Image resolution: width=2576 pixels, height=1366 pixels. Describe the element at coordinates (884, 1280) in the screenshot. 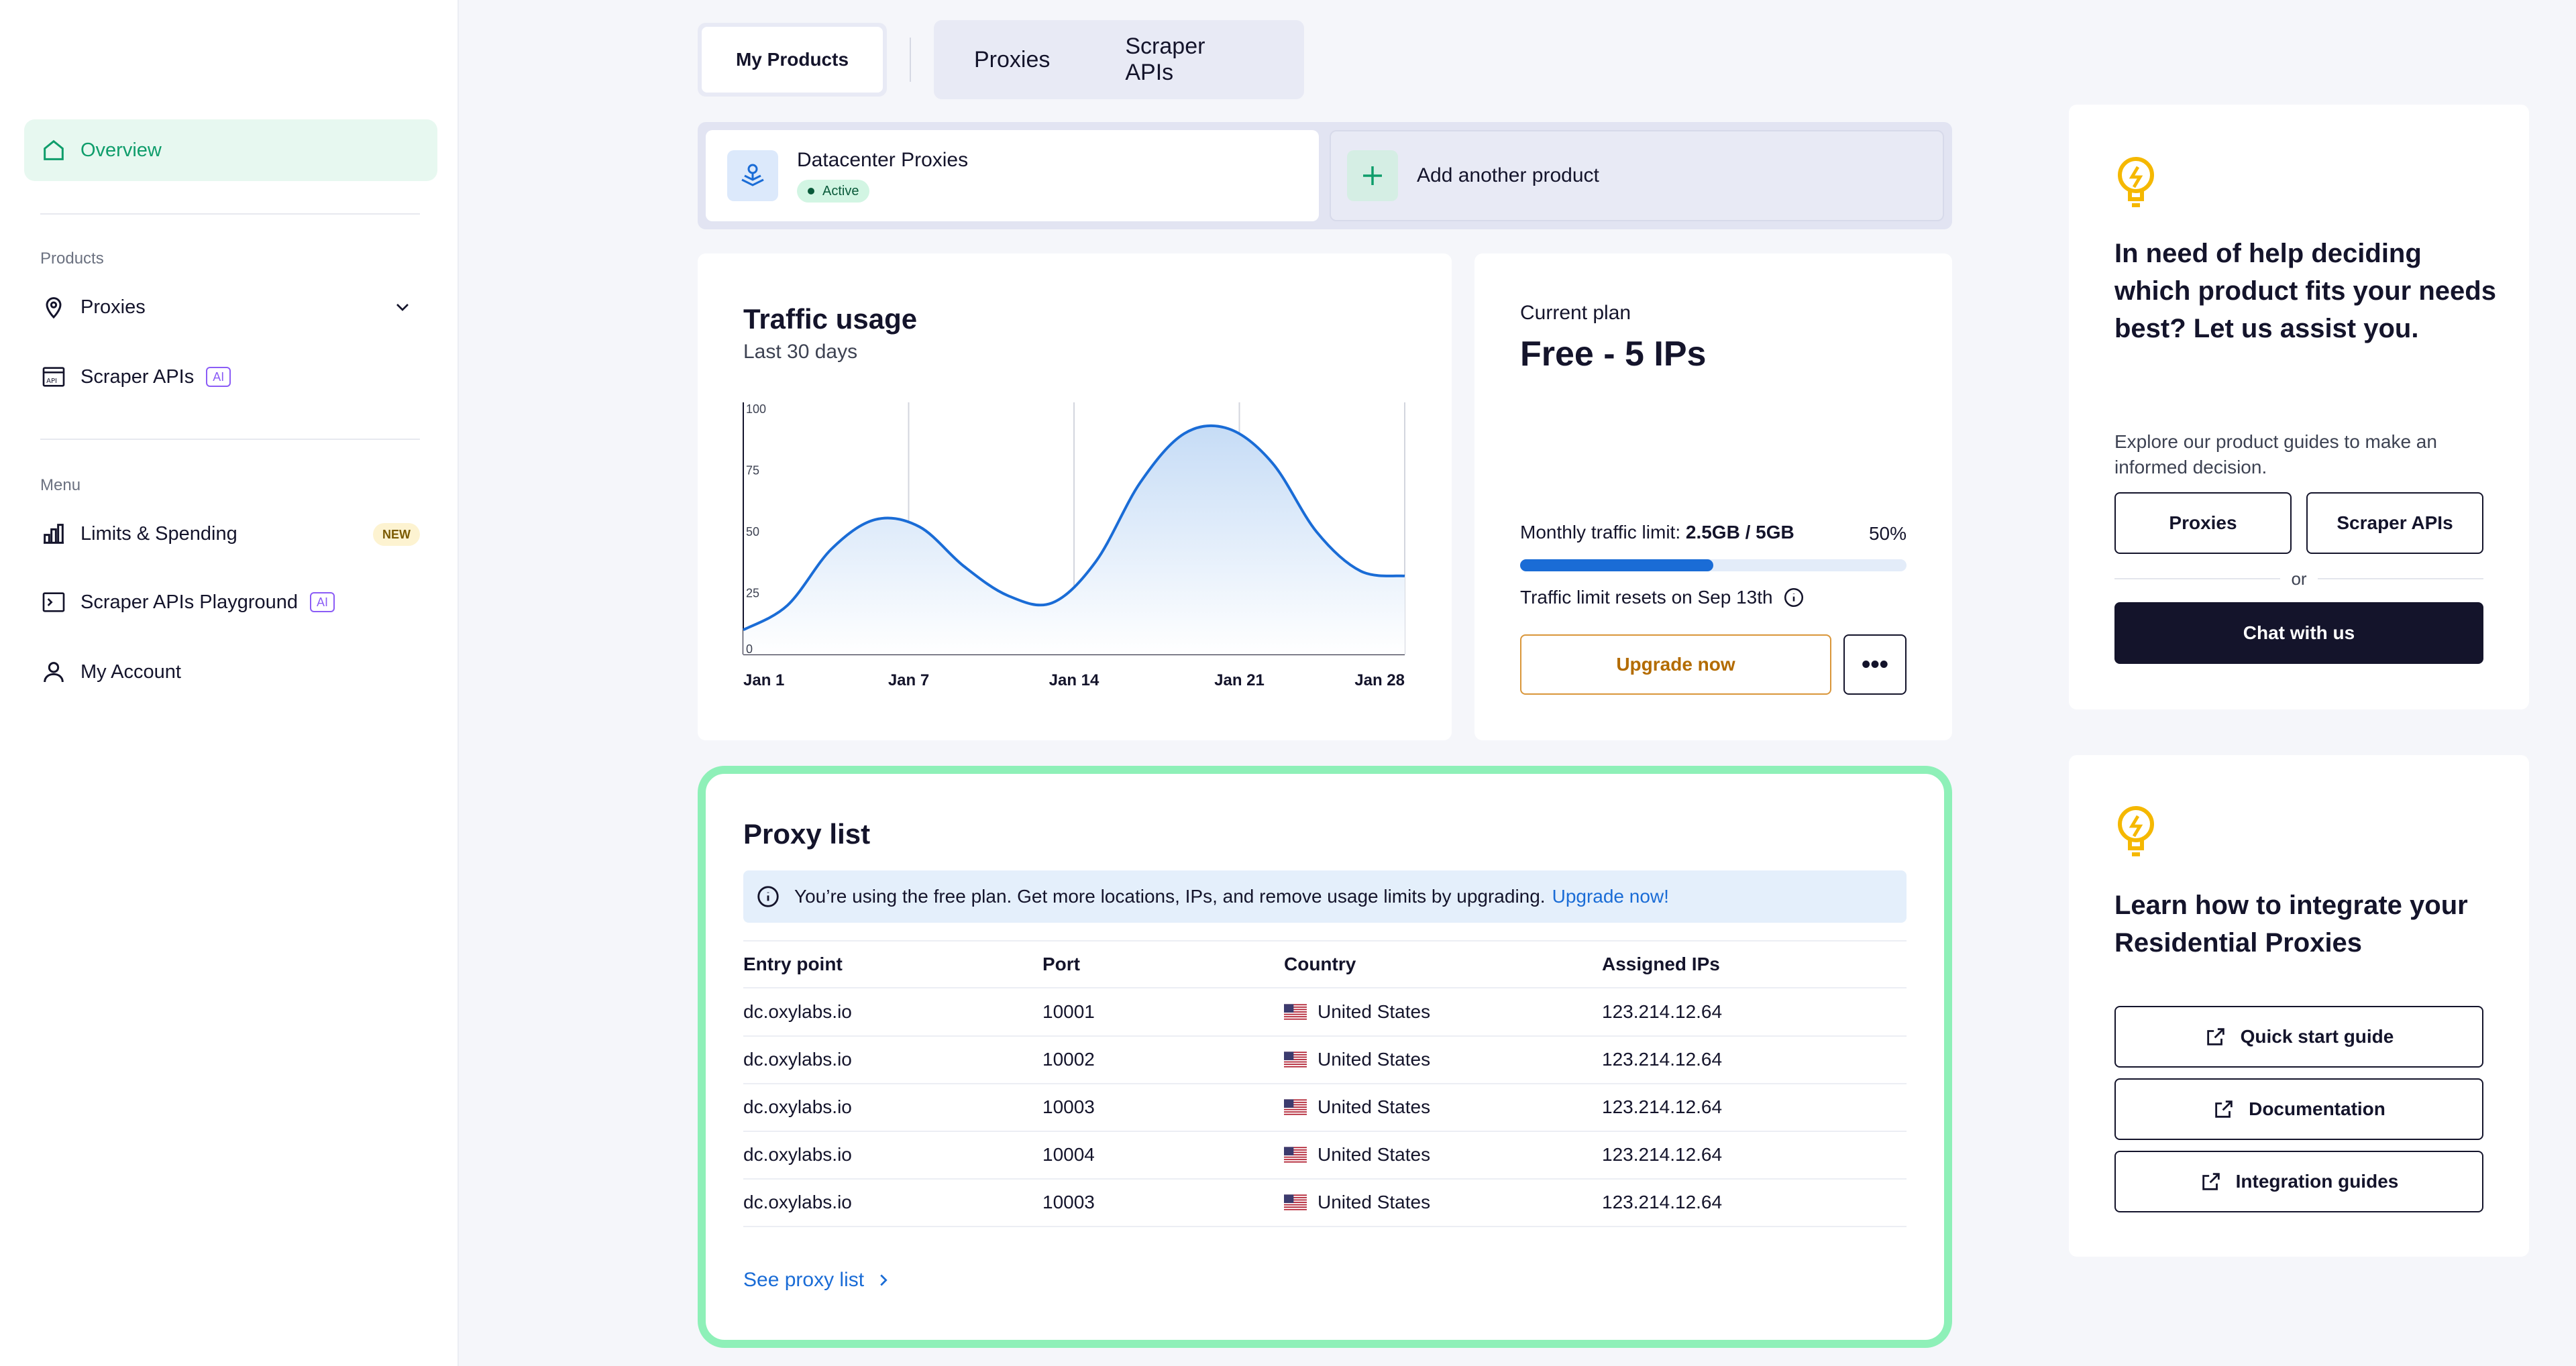

I see `chevron-right-icon` at that location.